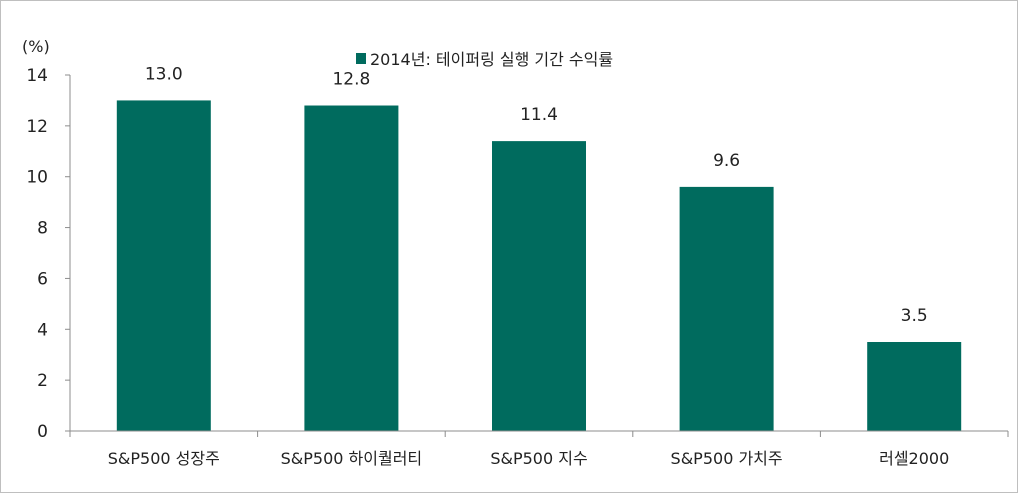 The height and width of the screenshot is (495, 1020). What do you see at coordinates (37, 127) in the screenshot?
I see `y-tick-label: 12` at bounding box center [37, 127].